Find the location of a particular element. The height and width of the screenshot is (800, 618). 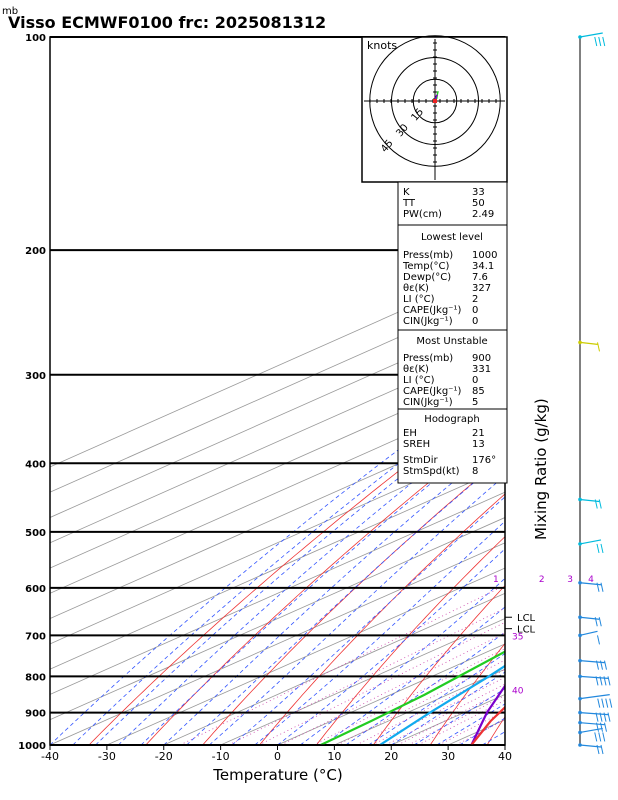

theta-e-label: 35 is located at coordinates (517, 637).